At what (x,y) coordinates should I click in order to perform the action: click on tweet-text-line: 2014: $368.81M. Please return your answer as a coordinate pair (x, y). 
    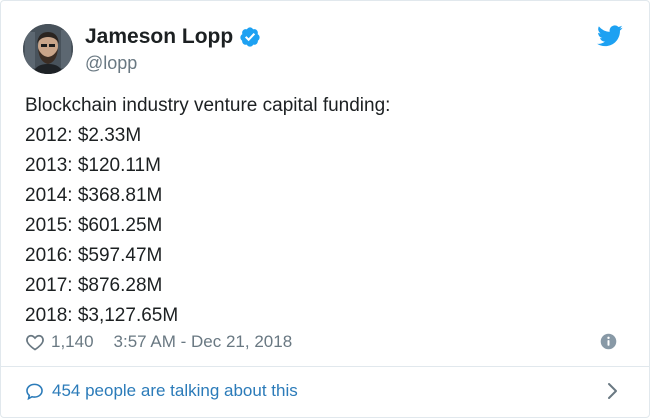
    Looking at the image, I should click on (94, 195).